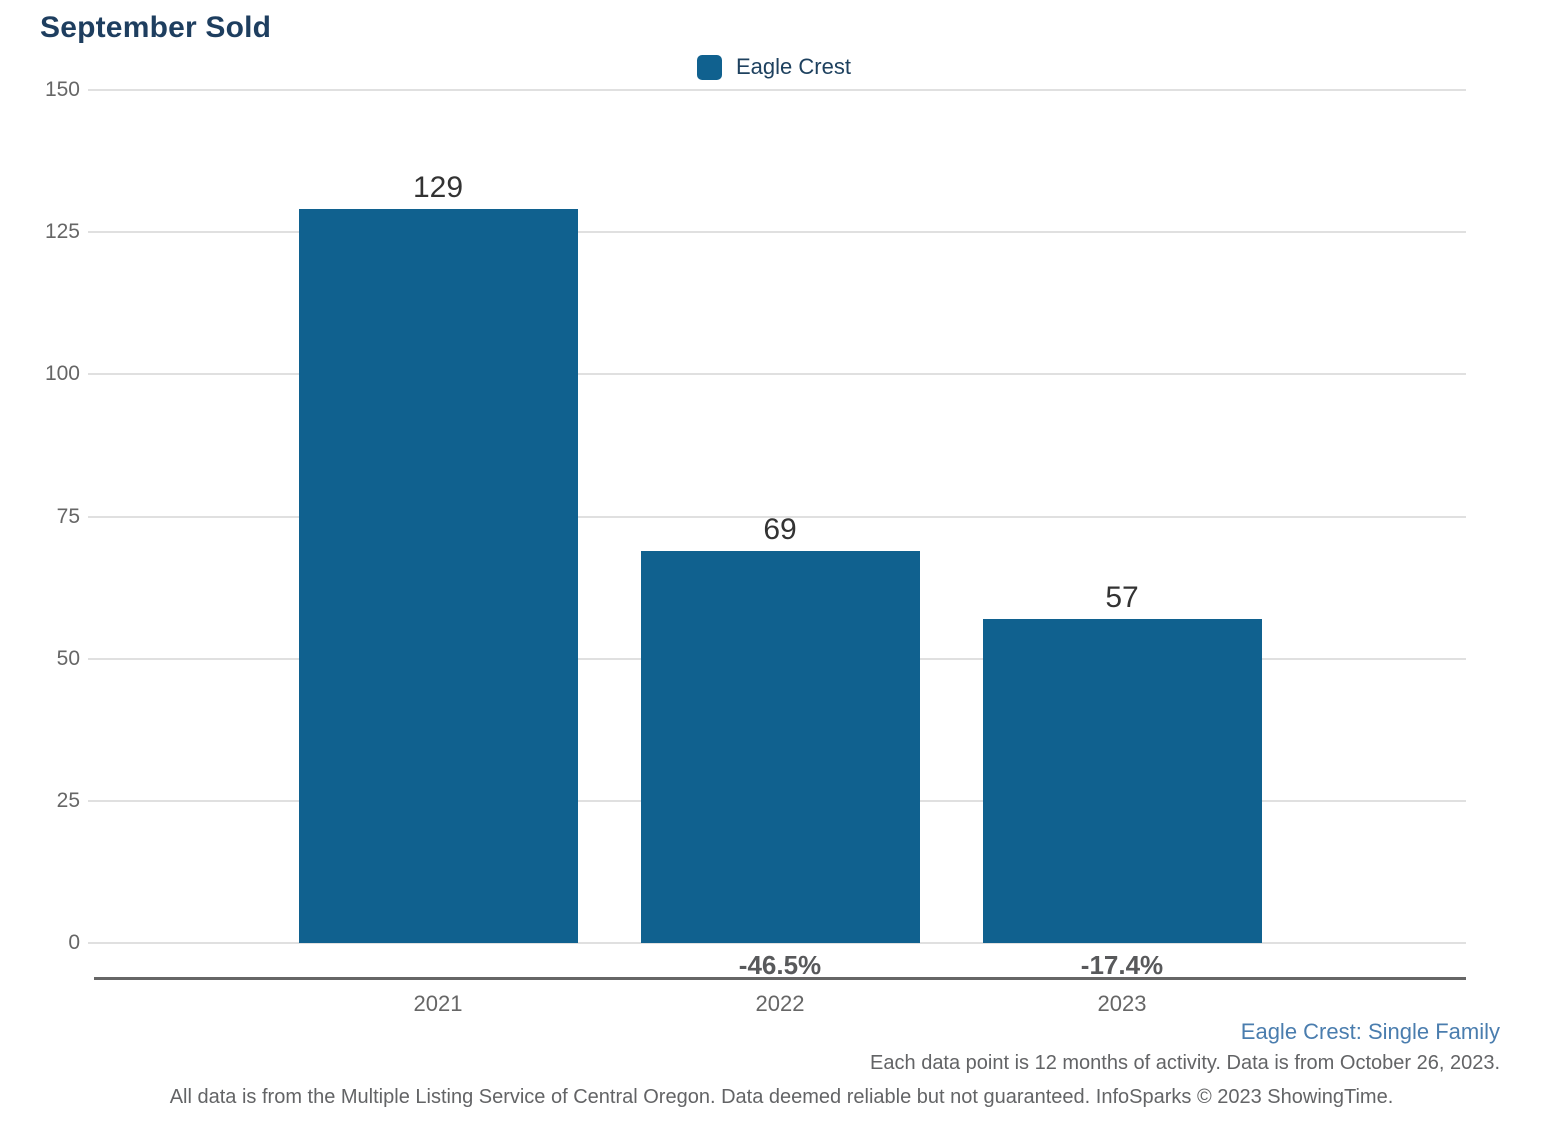  I want to click on x-axis-line, so click(780, 978).